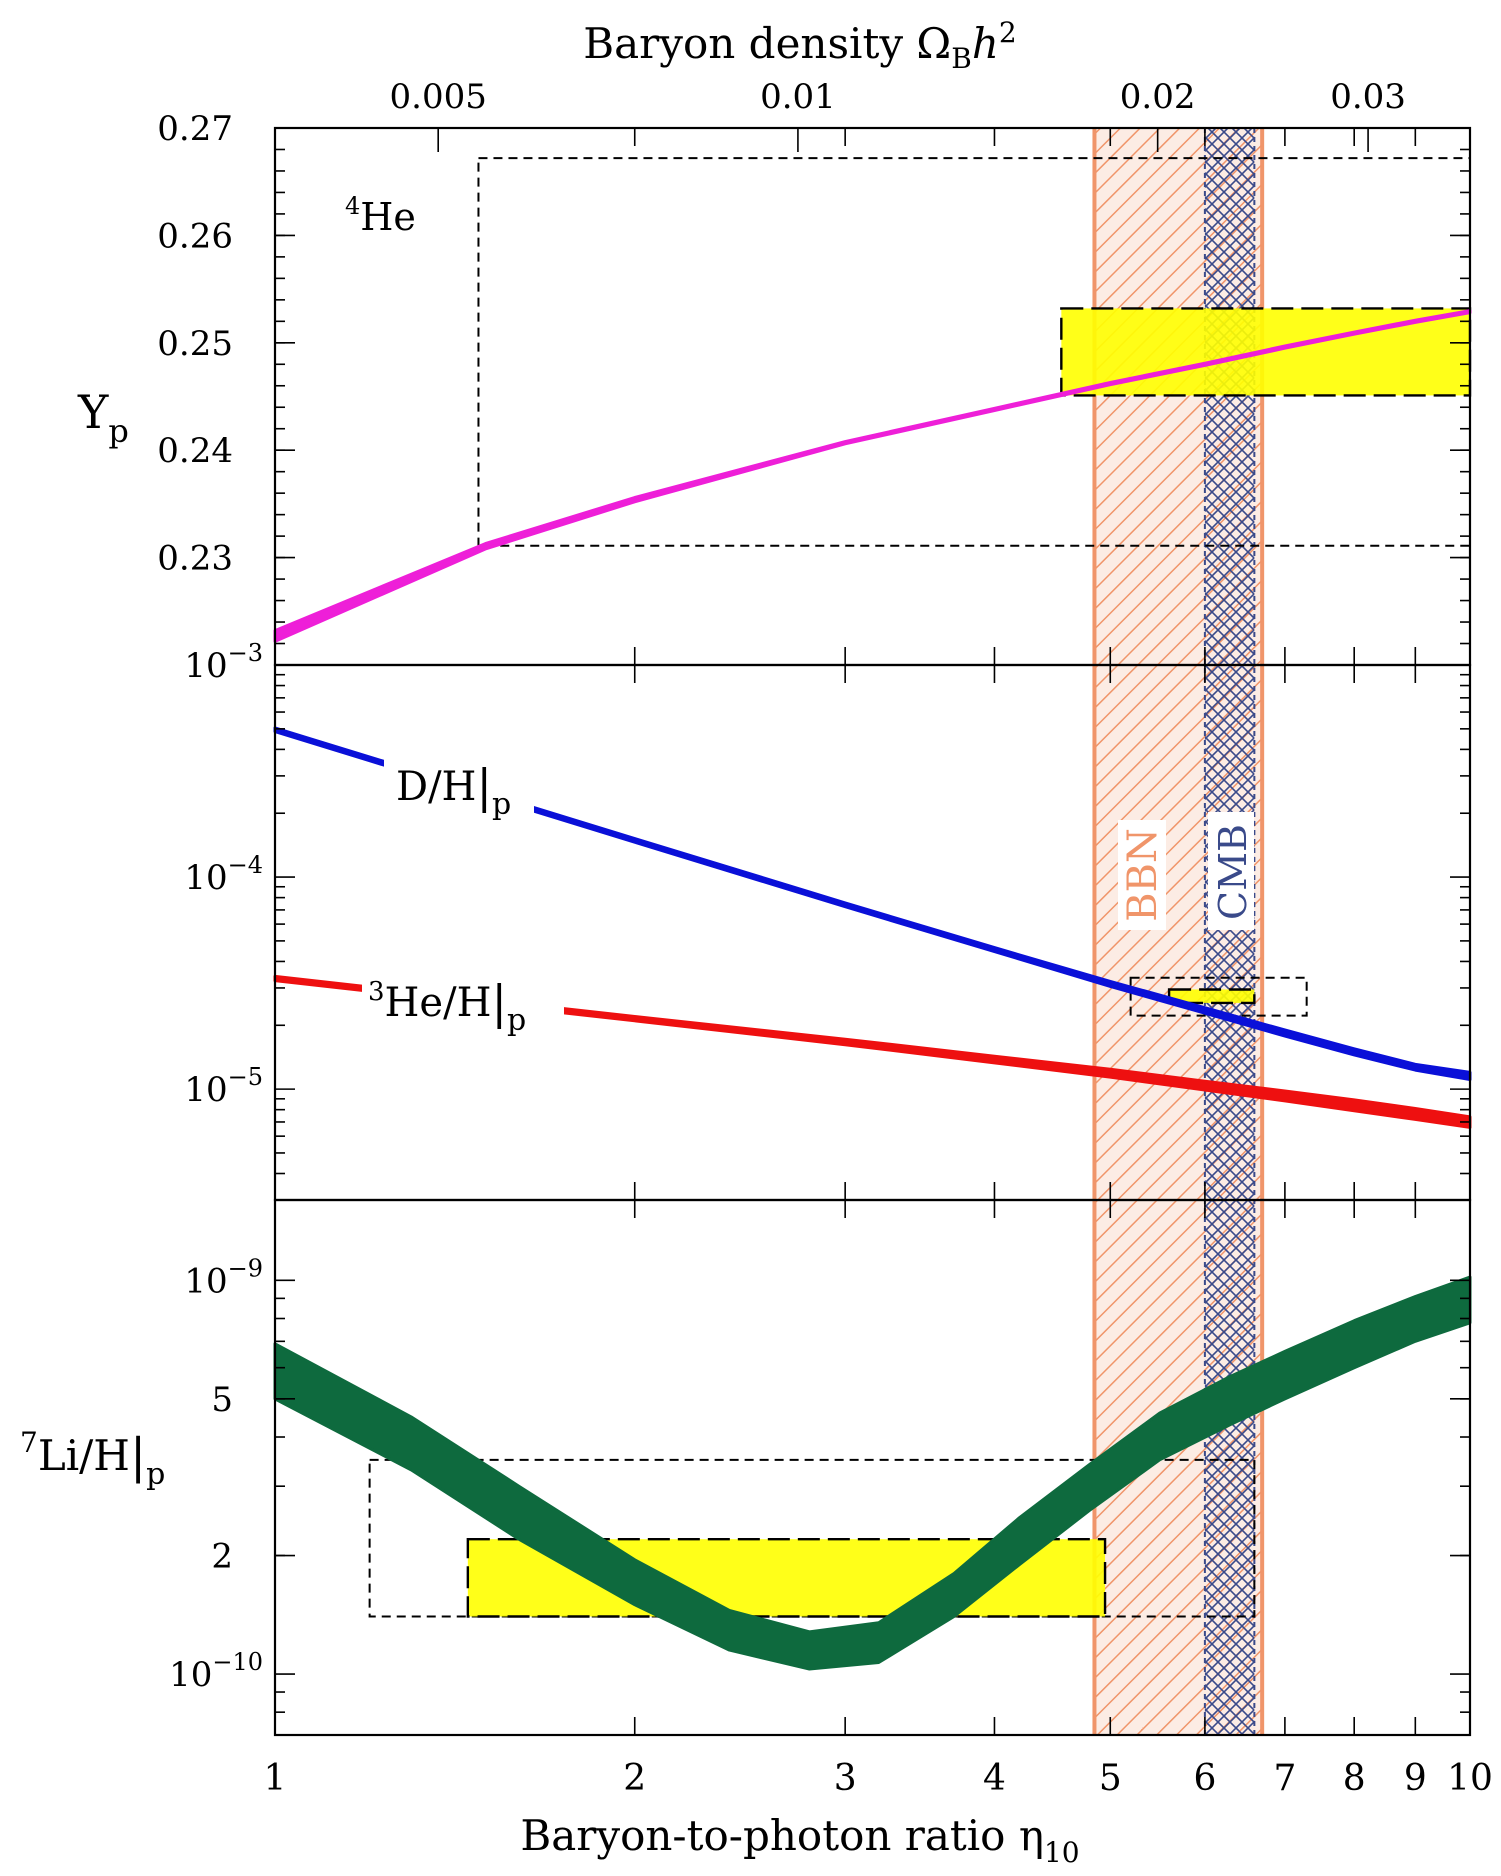  Describe the element at coordinates (438, 97) in the screenshot. I see `top-tick-label-0: 0.005` at that location.